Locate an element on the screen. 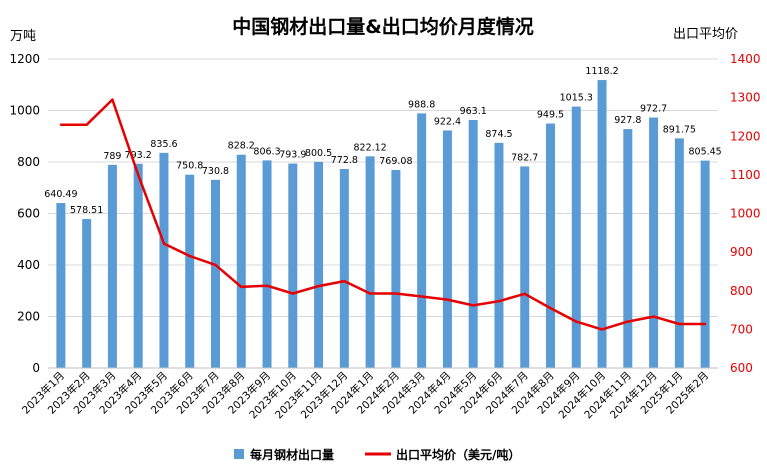  legend-bar-label: 每月钢材出口量 is located at coordinates (292, 454).